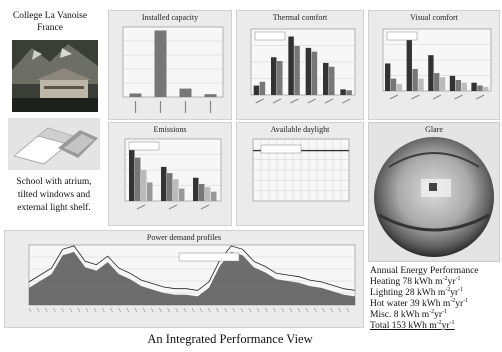 Image resolution: width=502 pixels, height=352 pixels. I want to click on glare-panel: Glare, so click(434, 192).